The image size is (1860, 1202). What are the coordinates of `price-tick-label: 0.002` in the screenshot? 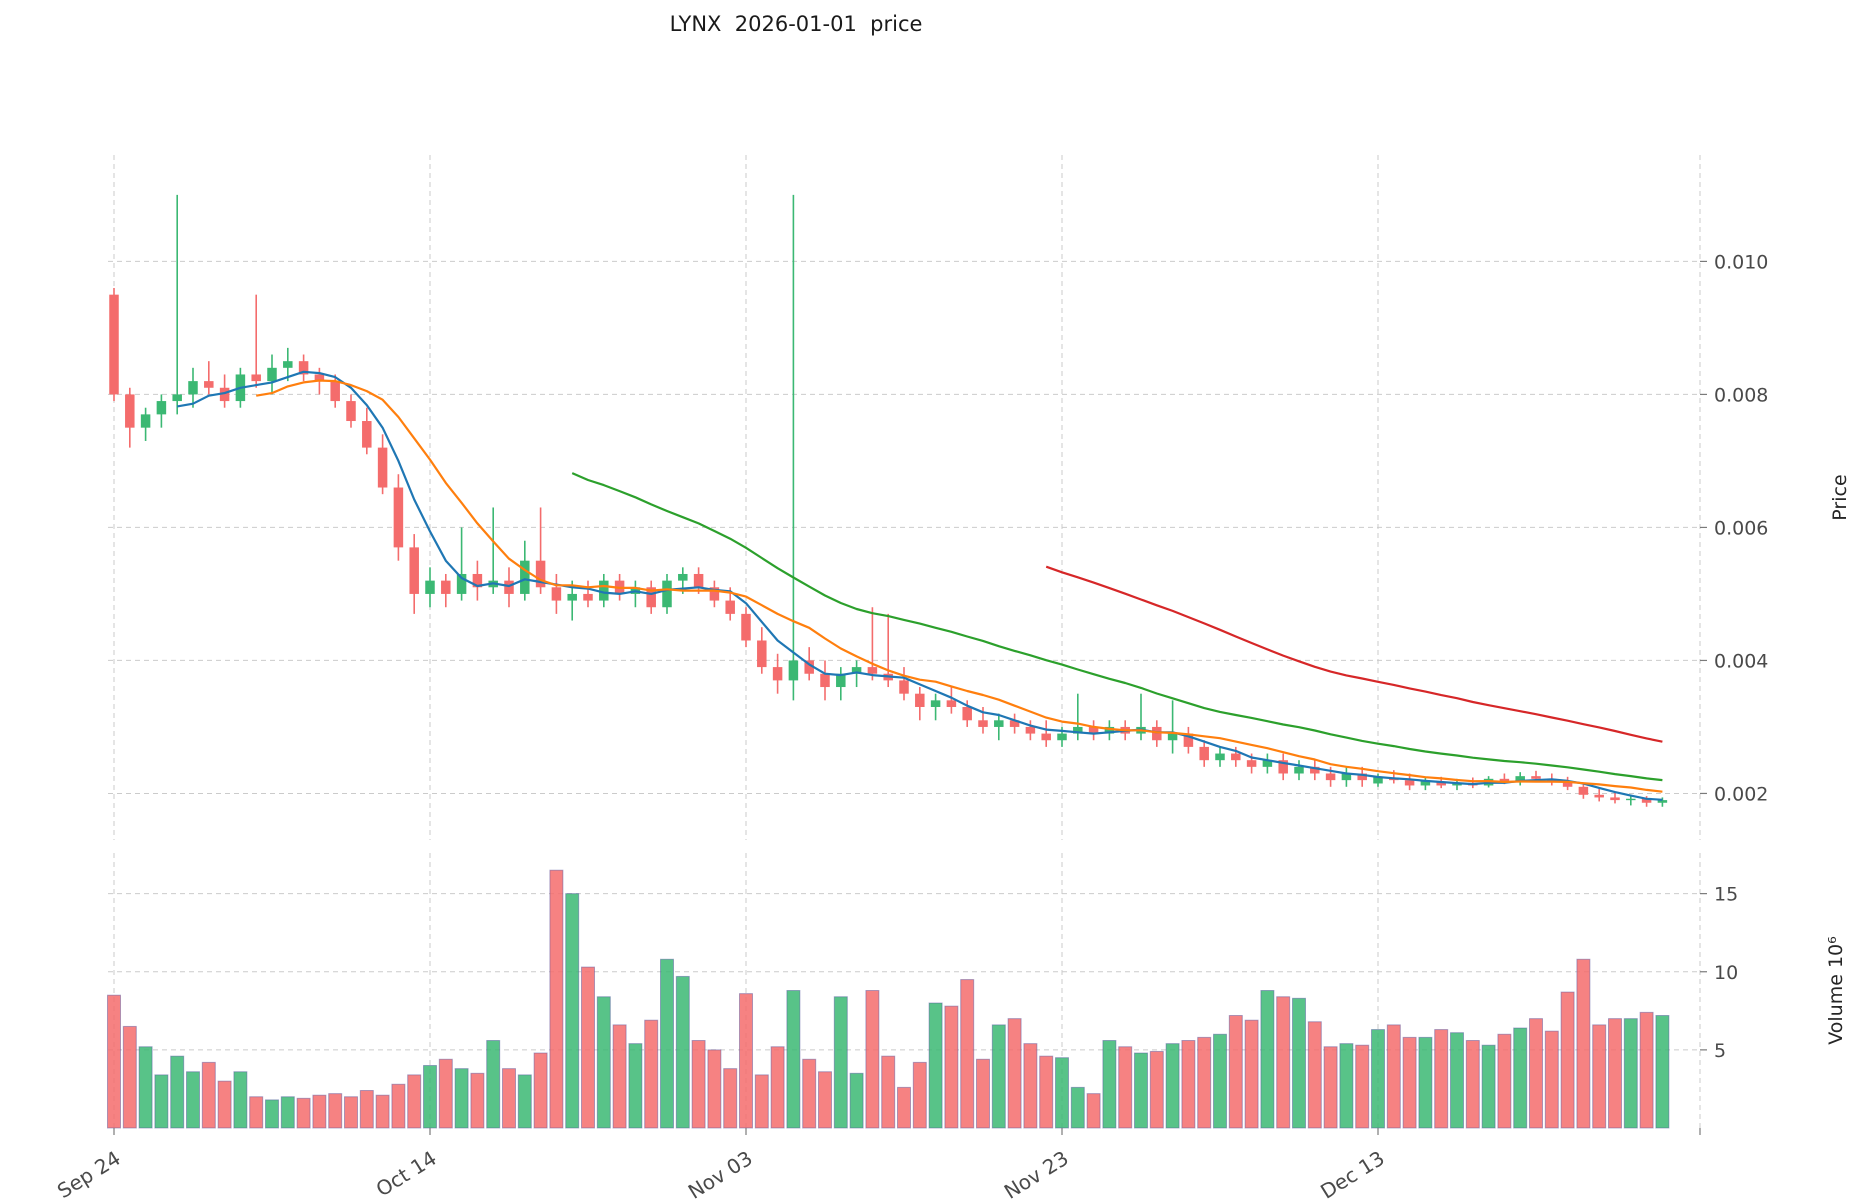 It's located at (1741, 794).